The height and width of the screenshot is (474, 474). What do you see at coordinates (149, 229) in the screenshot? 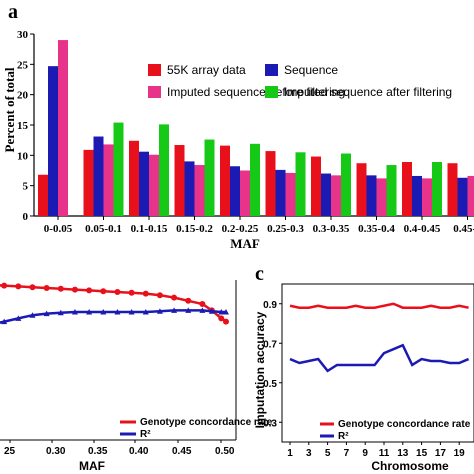
I see `x-tick-label: 0.1-0.15` at bounding box center [149, 229].